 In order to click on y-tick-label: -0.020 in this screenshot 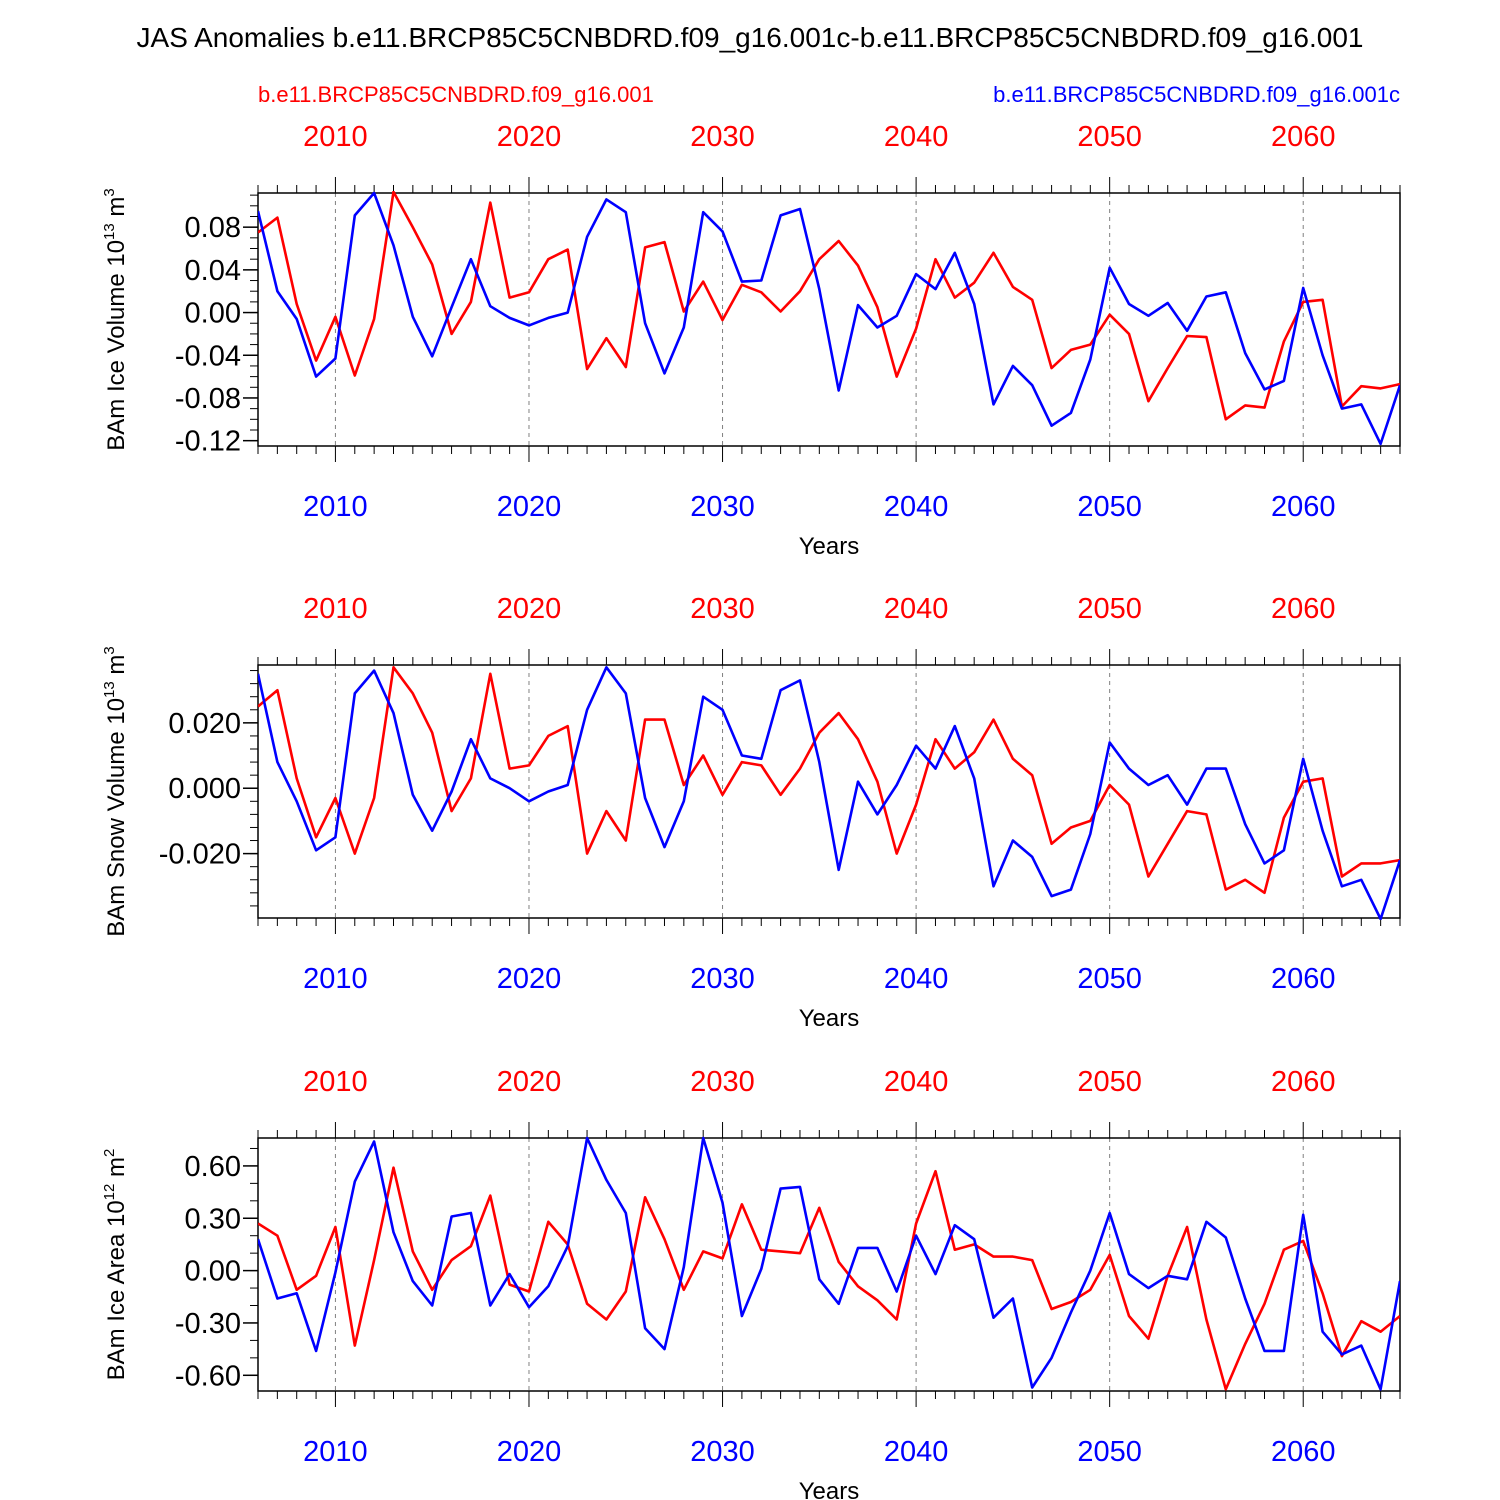, I will do `click(200, 855)`.